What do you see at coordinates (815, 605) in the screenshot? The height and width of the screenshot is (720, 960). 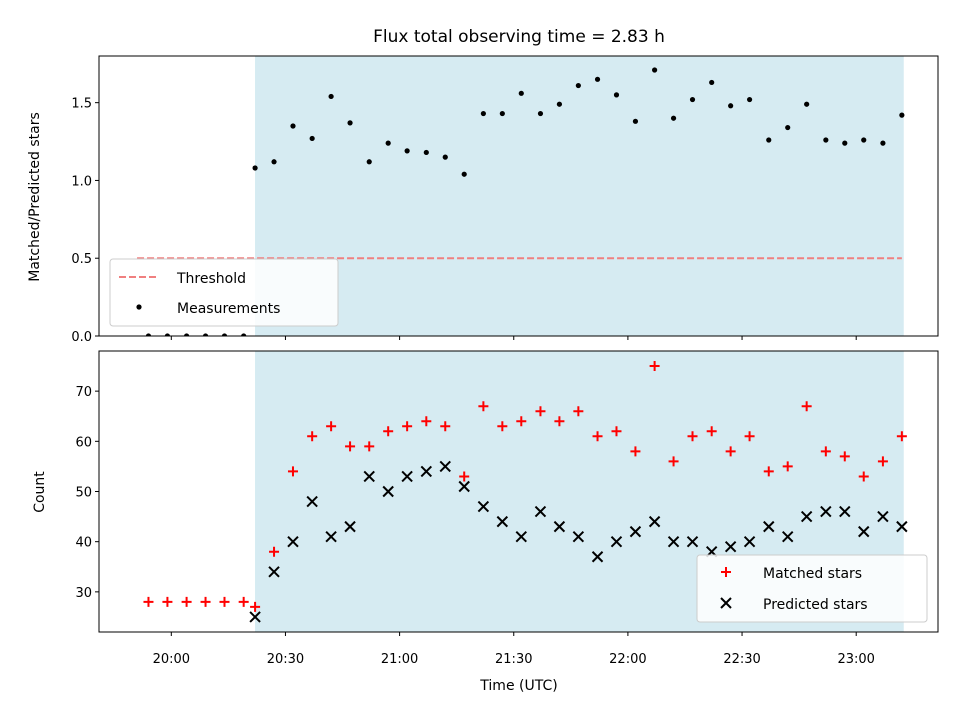 I see `legend-predicted-label: Predicted stars` at bounding box center [815, 605].